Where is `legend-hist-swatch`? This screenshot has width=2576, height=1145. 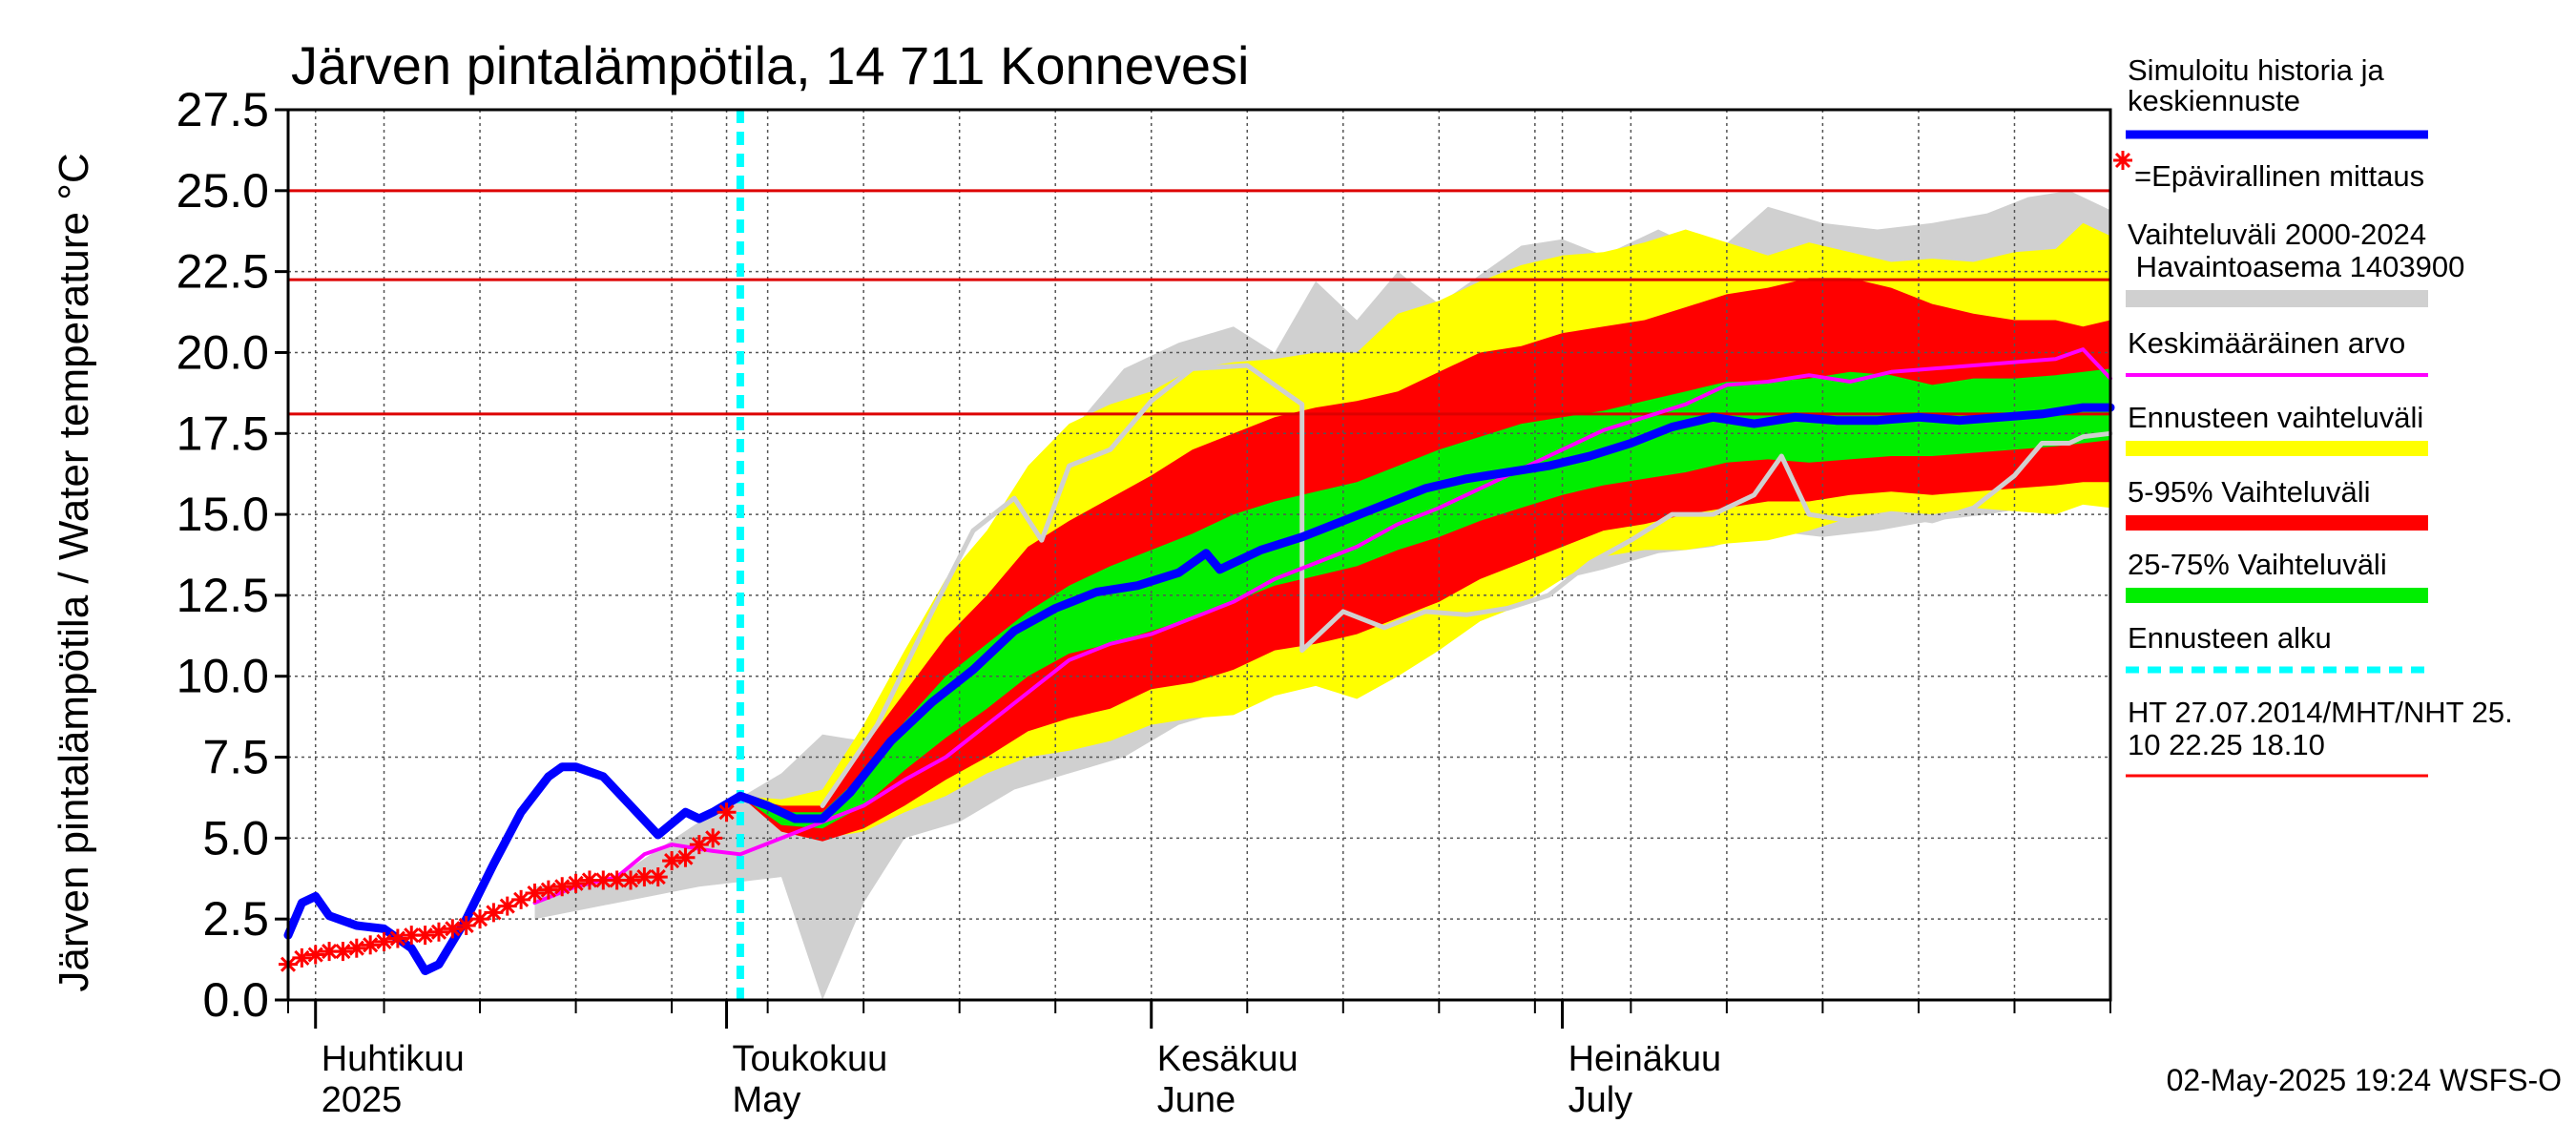 legend-hist-swatch is located at coordinates (2277, 298).